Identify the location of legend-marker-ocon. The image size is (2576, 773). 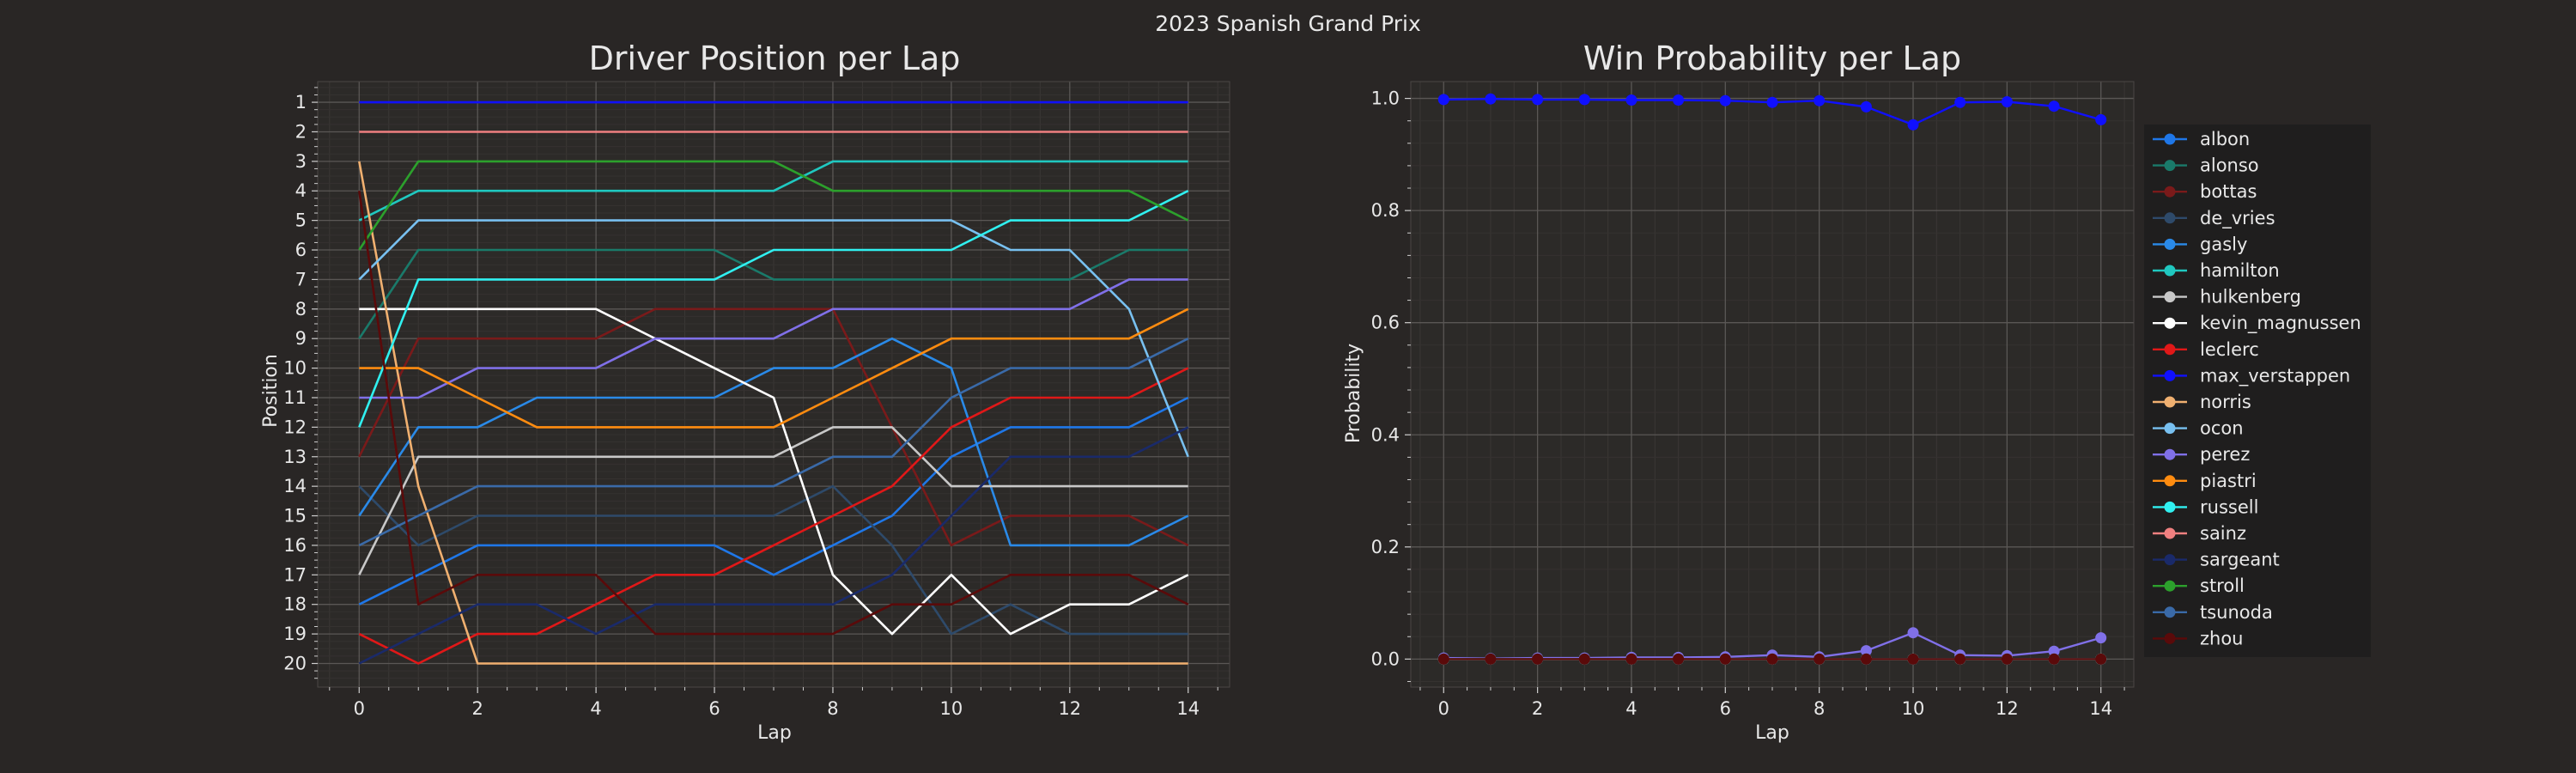
(2170, 429).